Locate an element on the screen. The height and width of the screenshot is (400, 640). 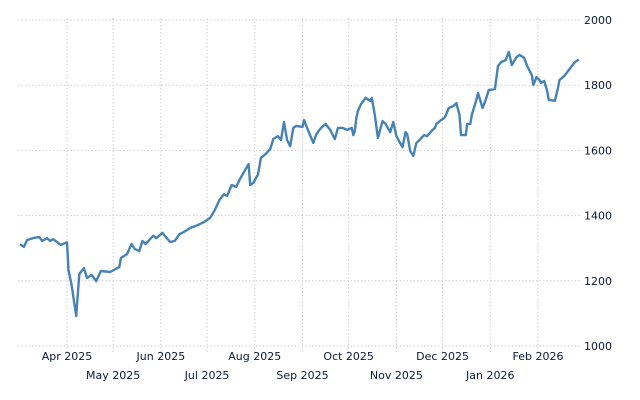
x-tick-label: Apr 2025 is located at coordinates (67, 356).